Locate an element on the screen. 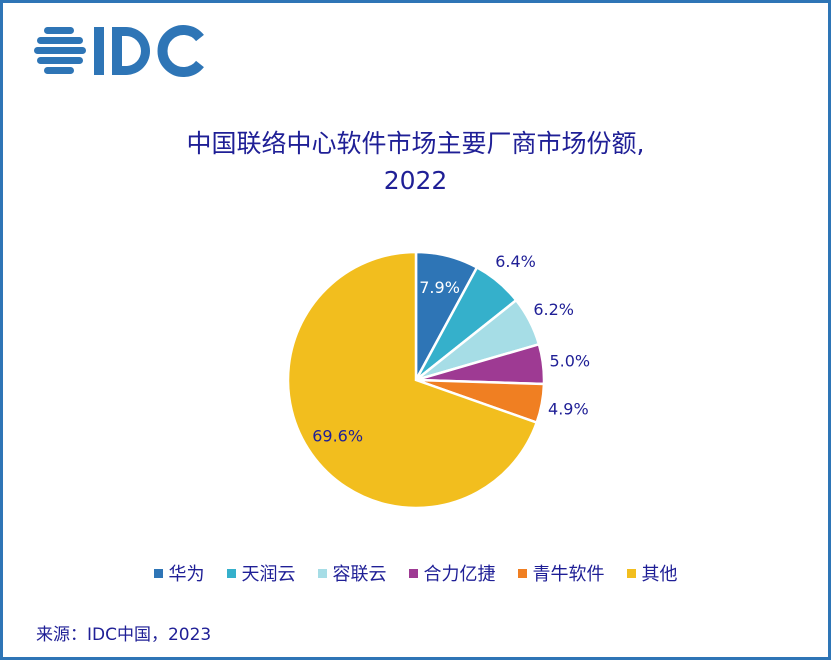  chart-title-line2: 2022 is located at coordinates (415, 180).